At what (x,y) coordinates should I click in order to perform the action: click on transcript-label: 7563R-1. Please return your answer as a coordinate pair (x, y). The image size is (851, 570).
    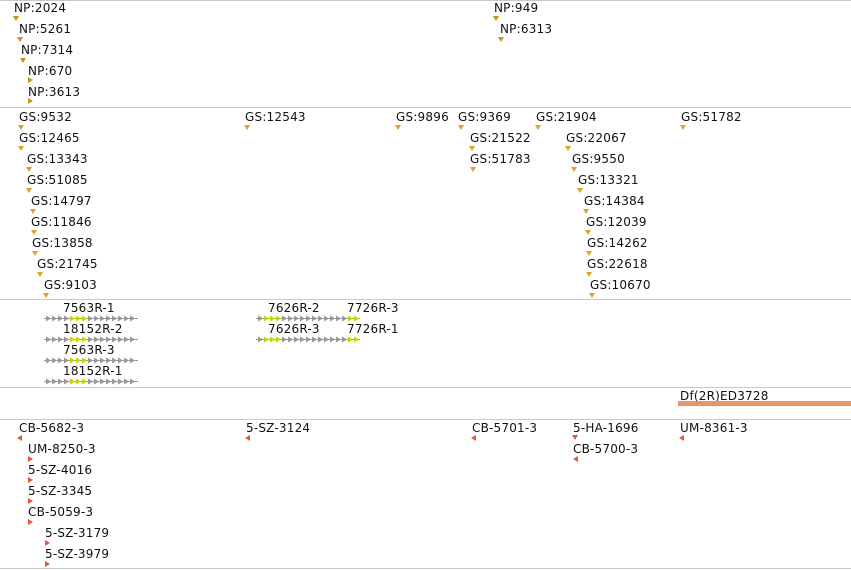
    Looking at the image, I should click on (89, 308).